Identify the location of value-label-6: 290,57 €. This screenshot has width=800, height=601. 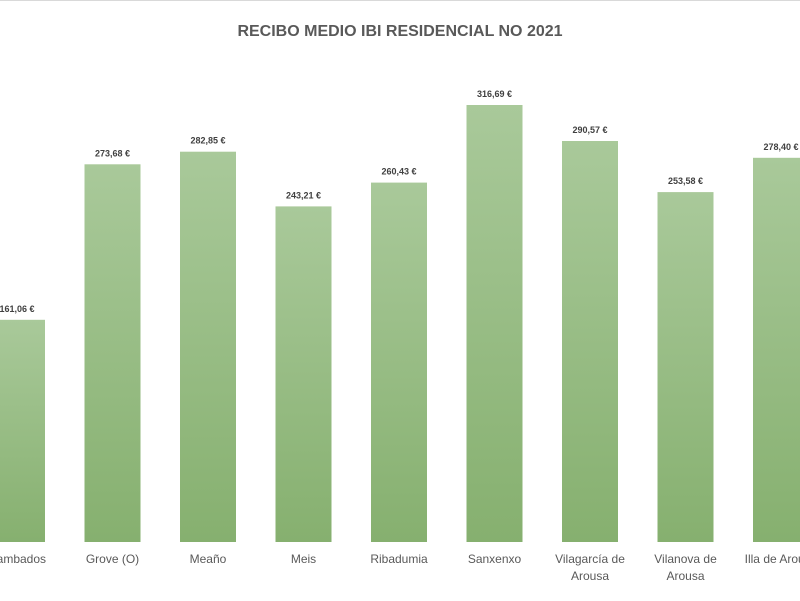
(589, 130).